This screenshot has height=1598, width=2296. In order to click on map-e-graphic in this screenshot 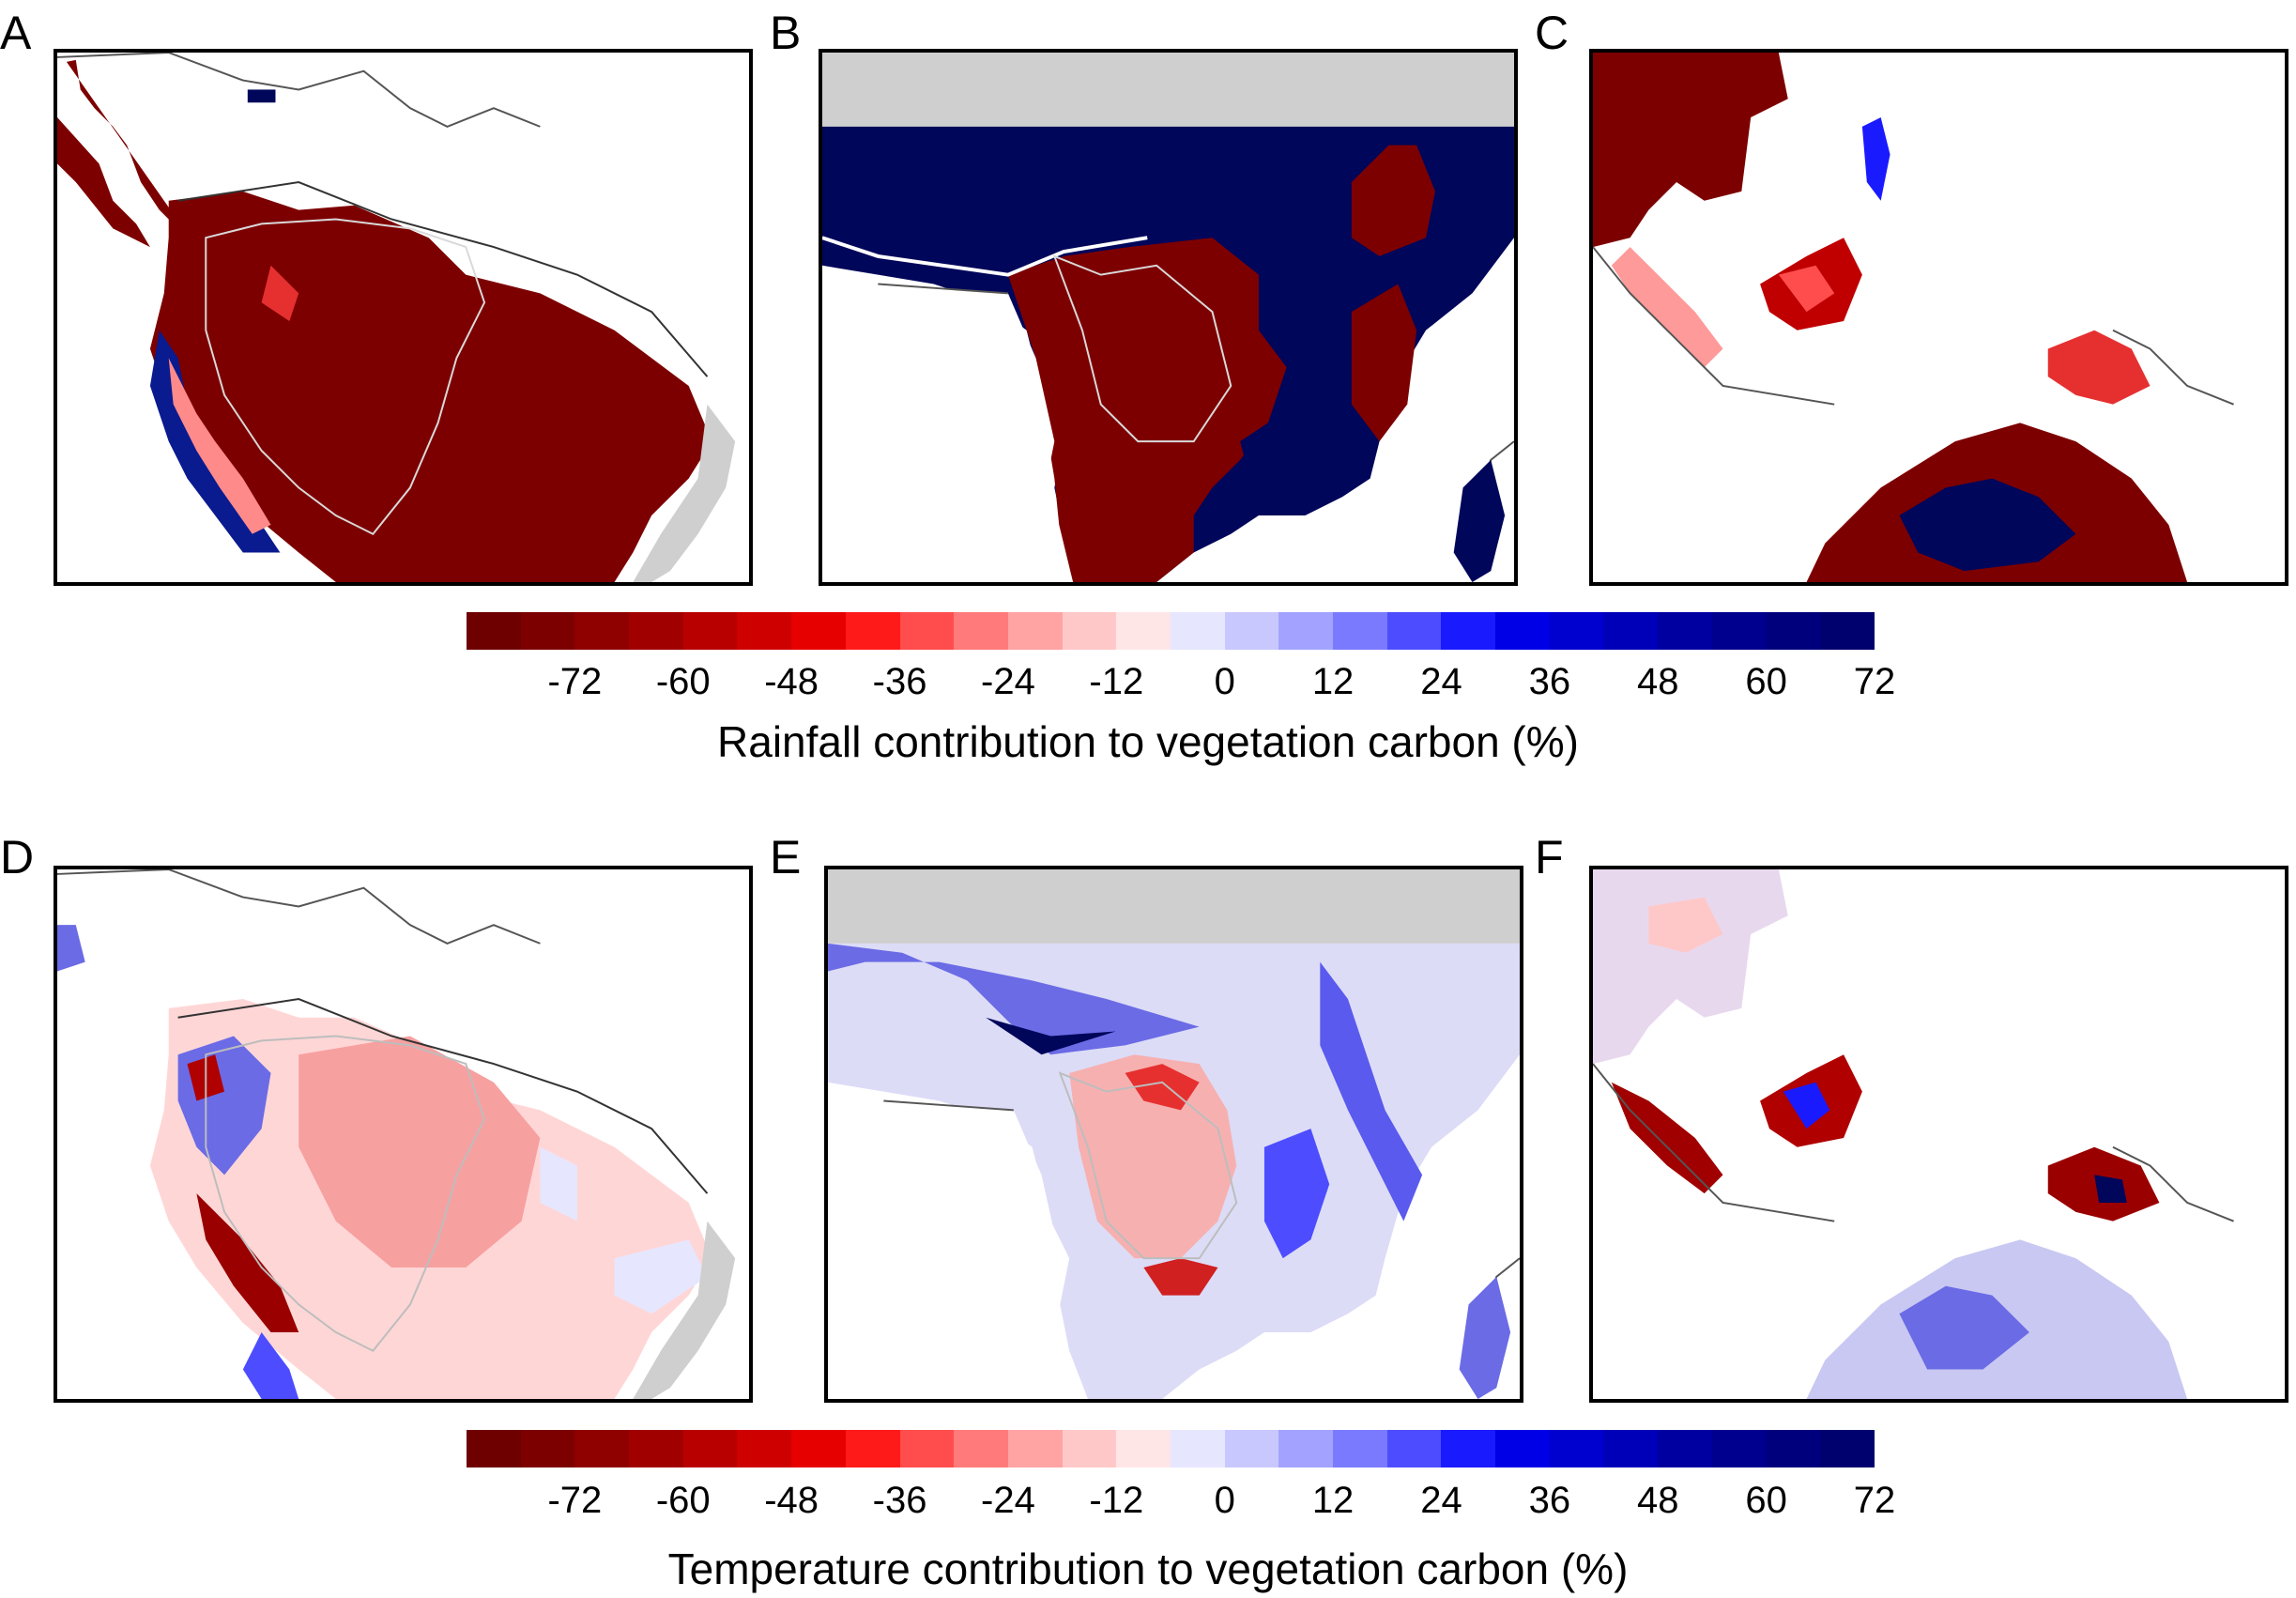, I will do `click(1174, 1134)`.